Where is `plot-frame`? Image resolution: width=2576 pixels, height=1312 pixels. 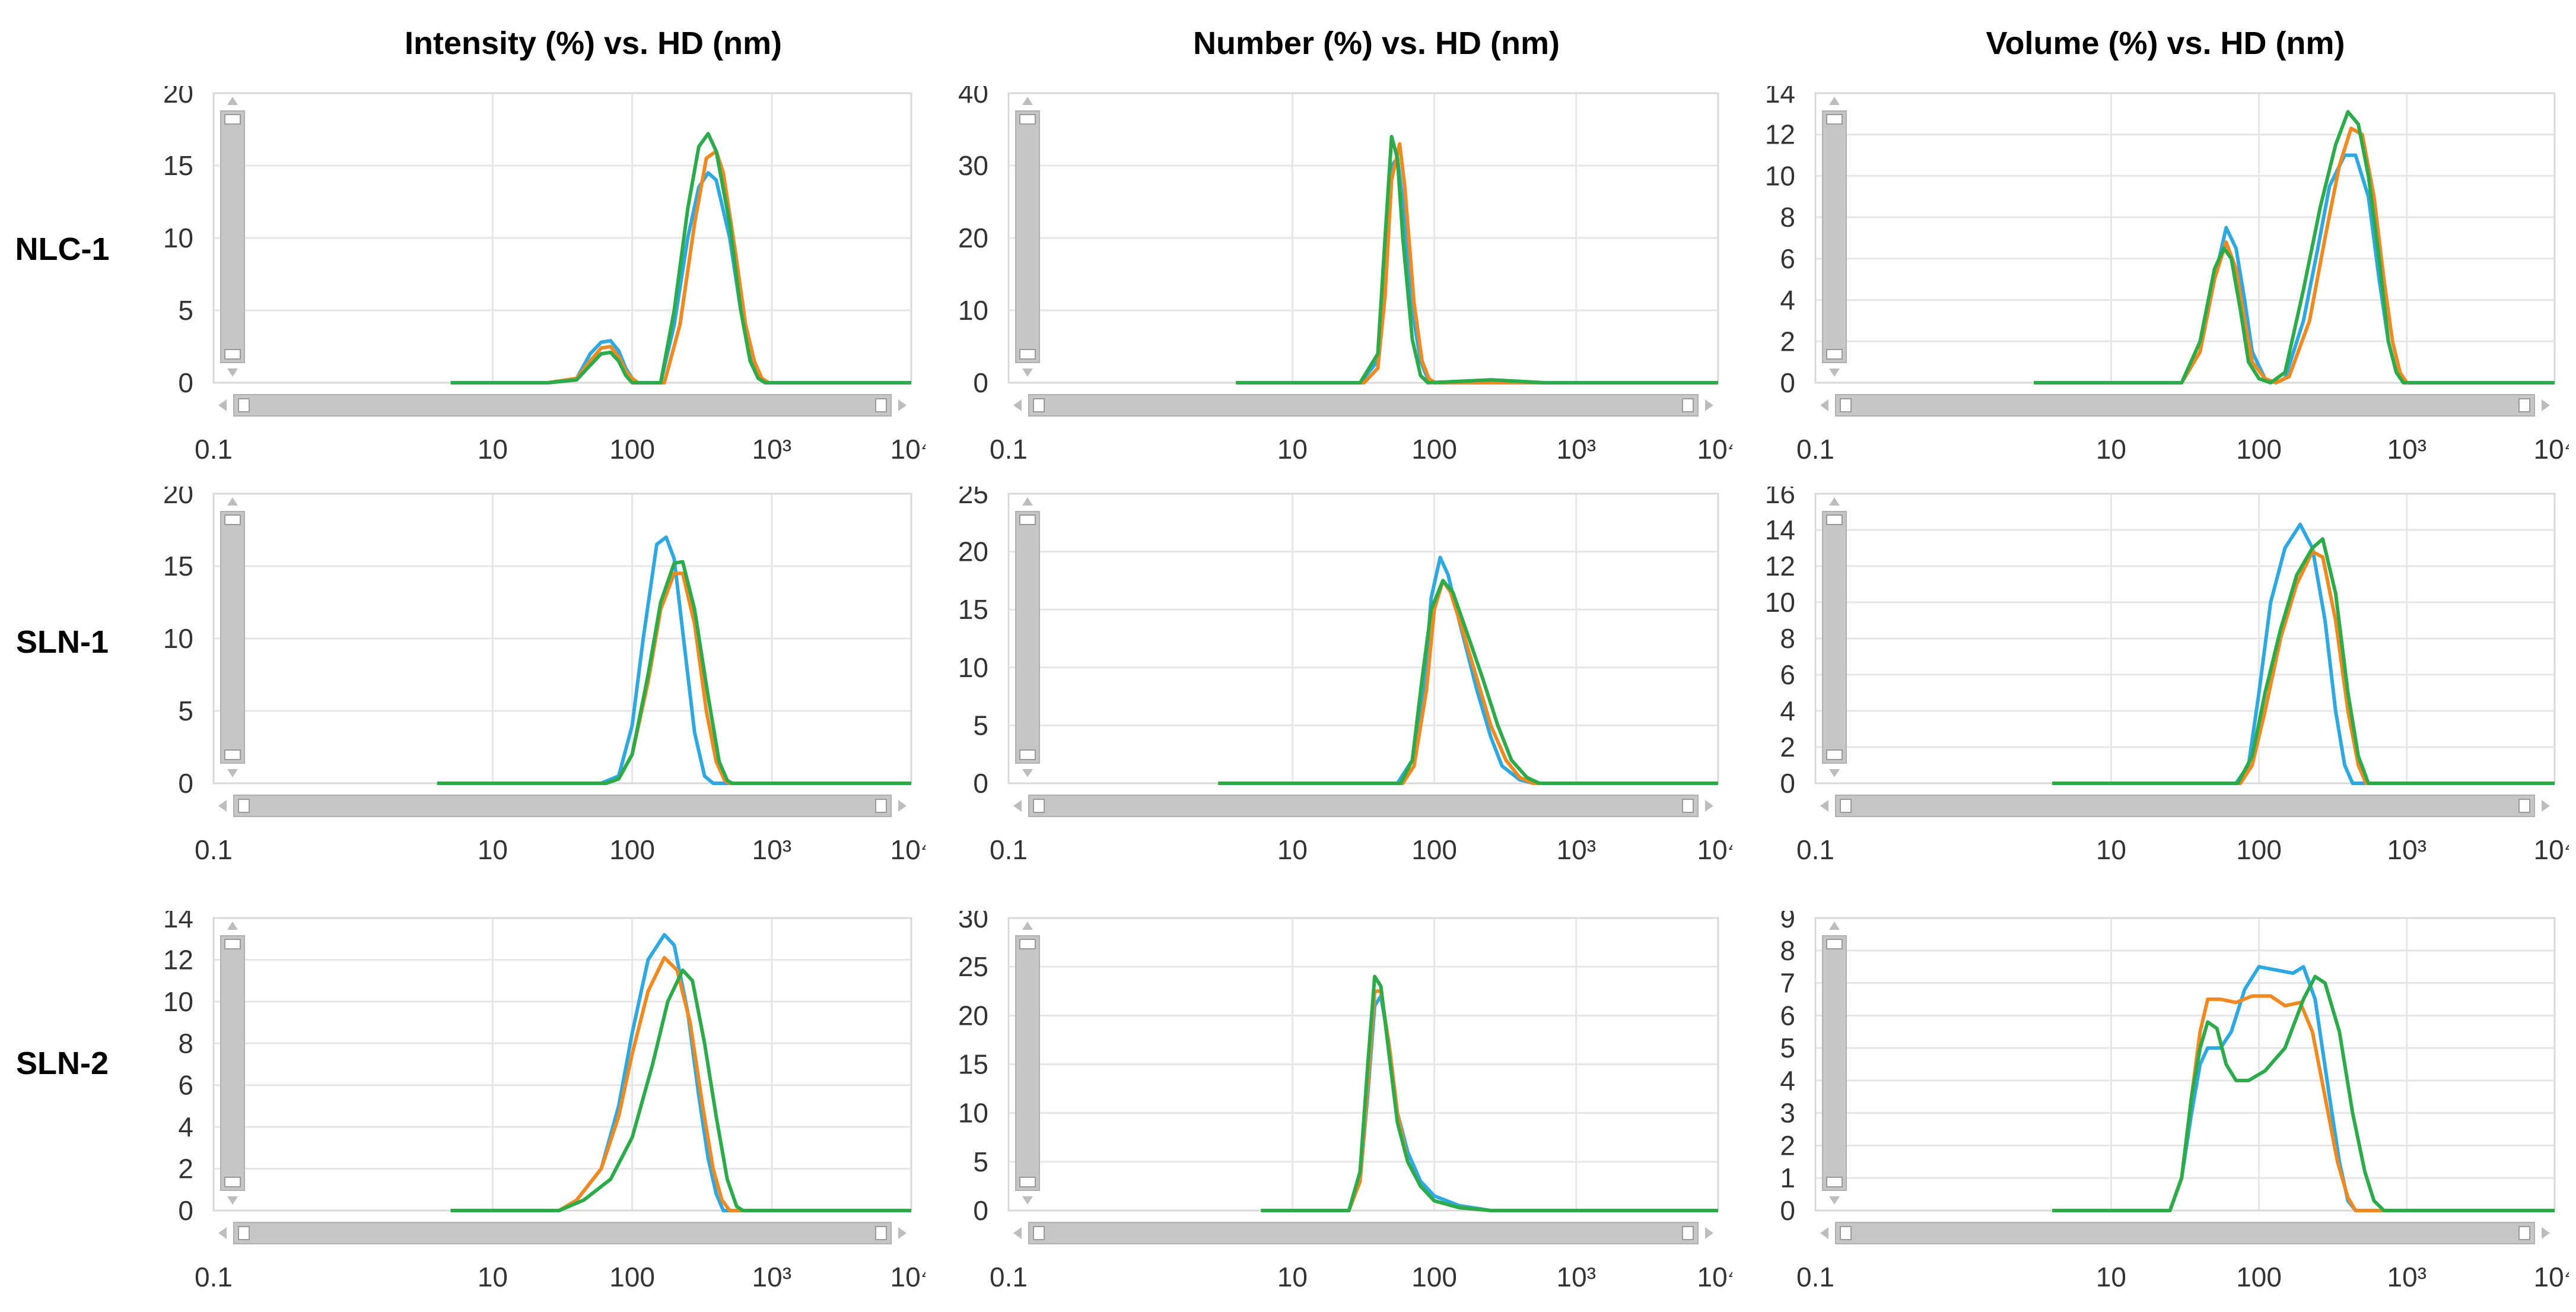 plot-frame is located at coordinates (1363, 1064).